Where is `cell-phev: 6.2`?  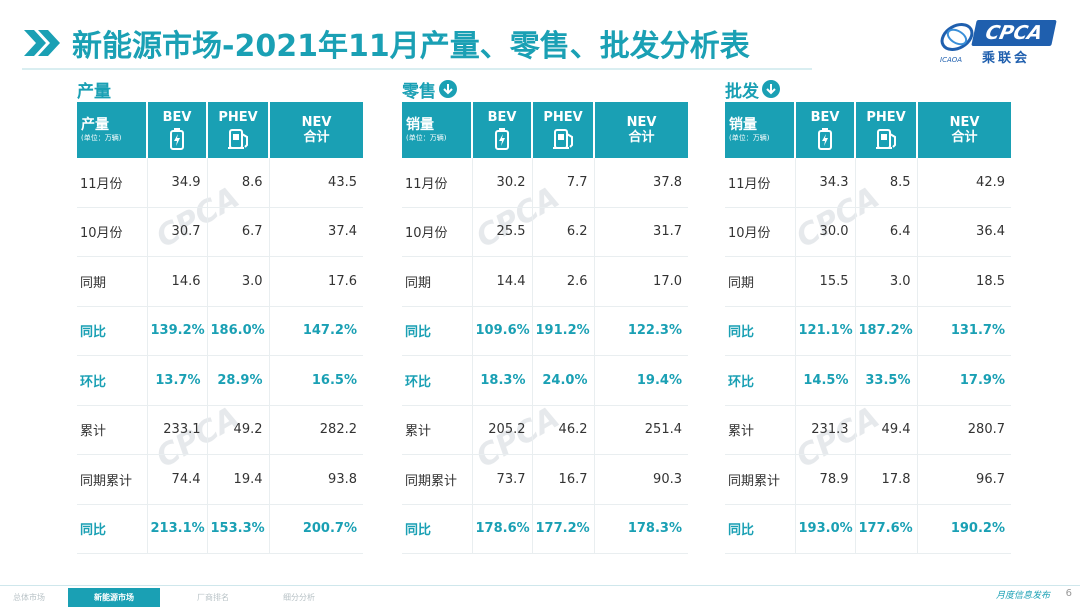
cell-phev: 6.2 is located at coordinates (563, 232).